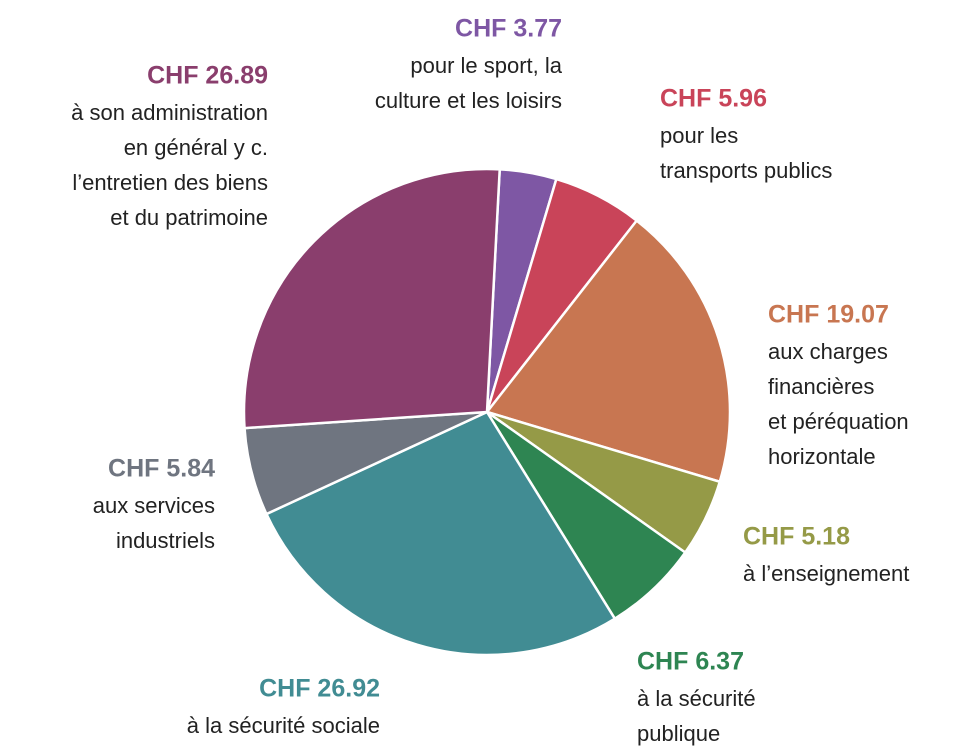 The width and height of the screenshot is (959, 747). Describe the element at coordinates (468, 100) in the screenshot. I see `category-label: culture et les loisirs` at that location.